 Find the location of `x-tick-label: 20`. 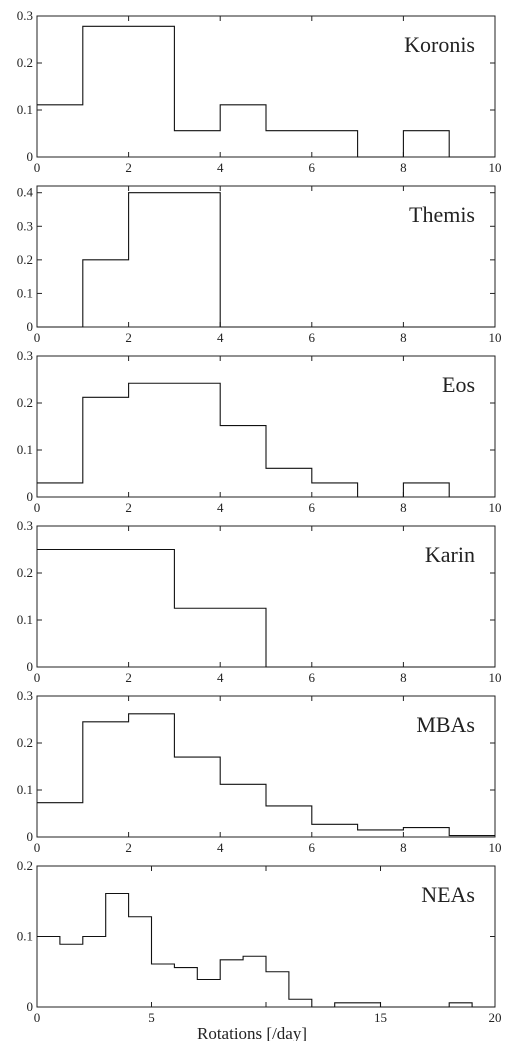

x-tick-label: 20 is located at coordinates (495, 1017).